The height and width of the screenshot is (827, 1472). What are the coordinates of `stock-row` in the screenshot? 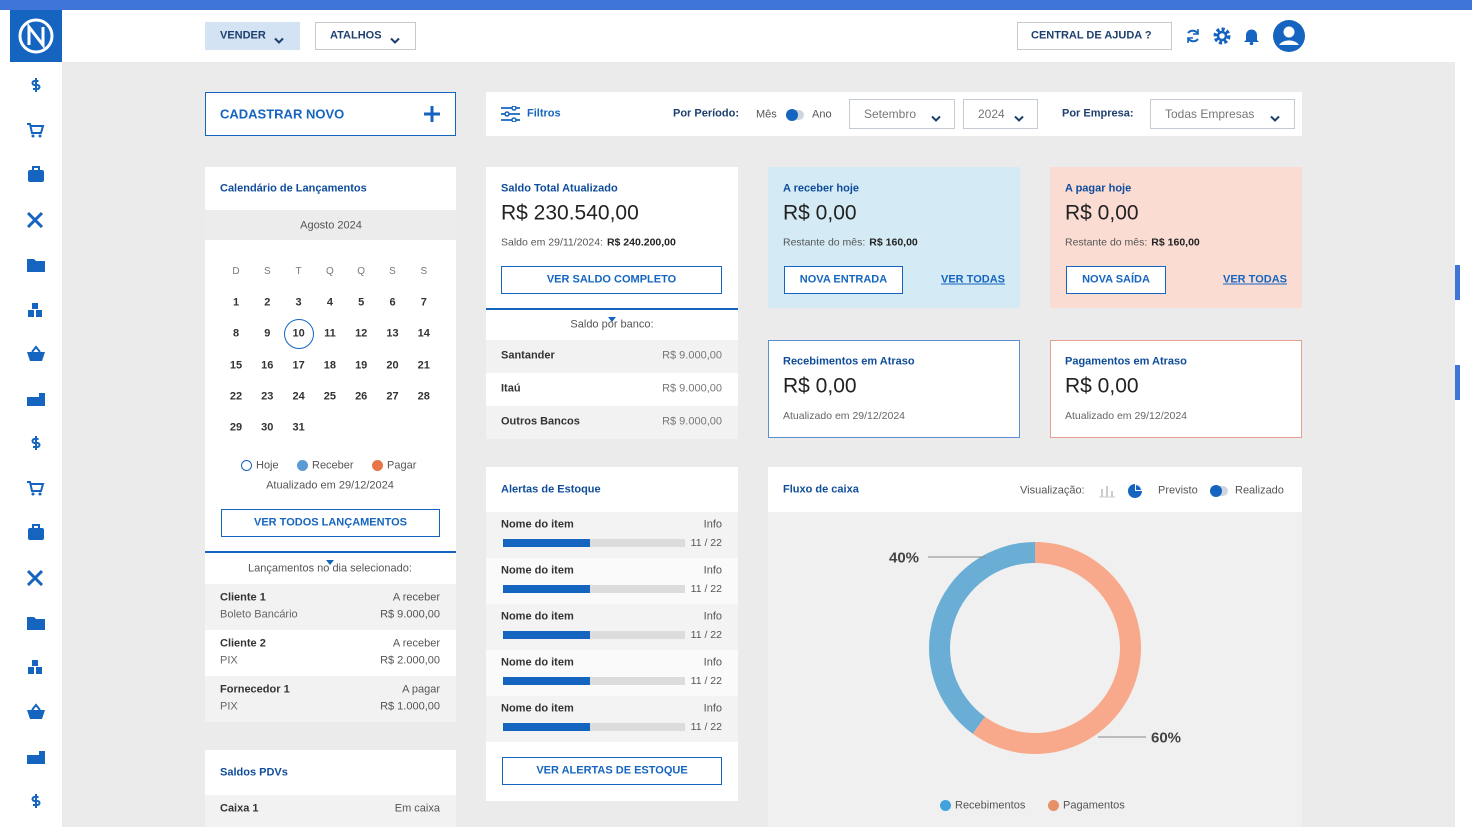 It's located at (612, 673).